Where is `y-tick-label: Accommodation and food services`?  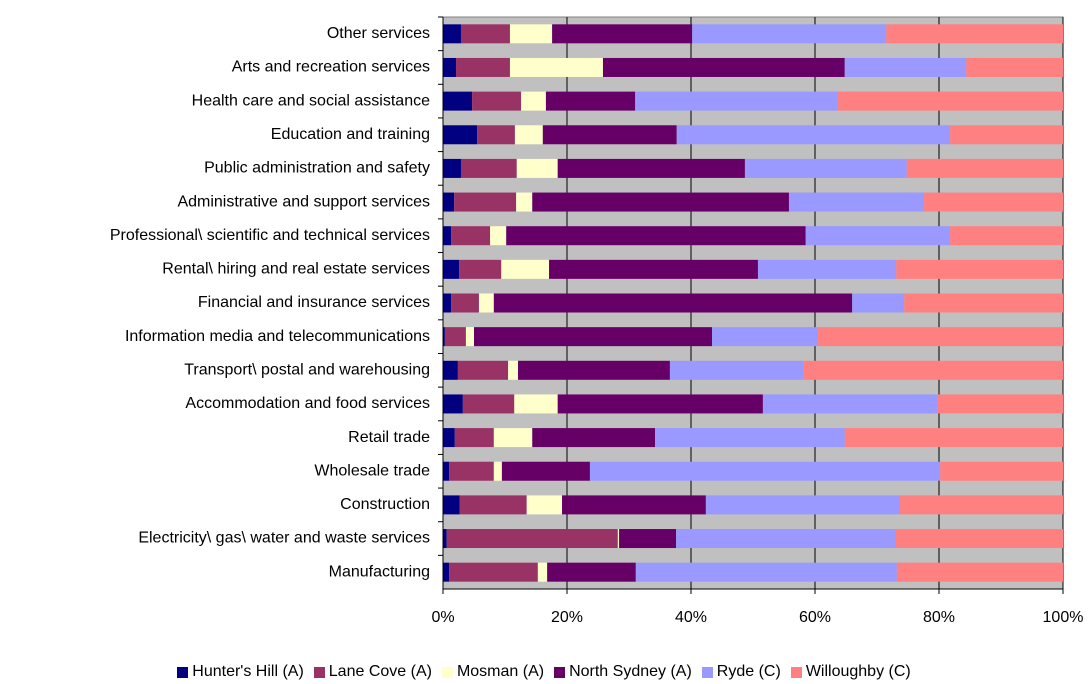
y-tick-label: Accommodation and food services is located at coordinates (307, 403).